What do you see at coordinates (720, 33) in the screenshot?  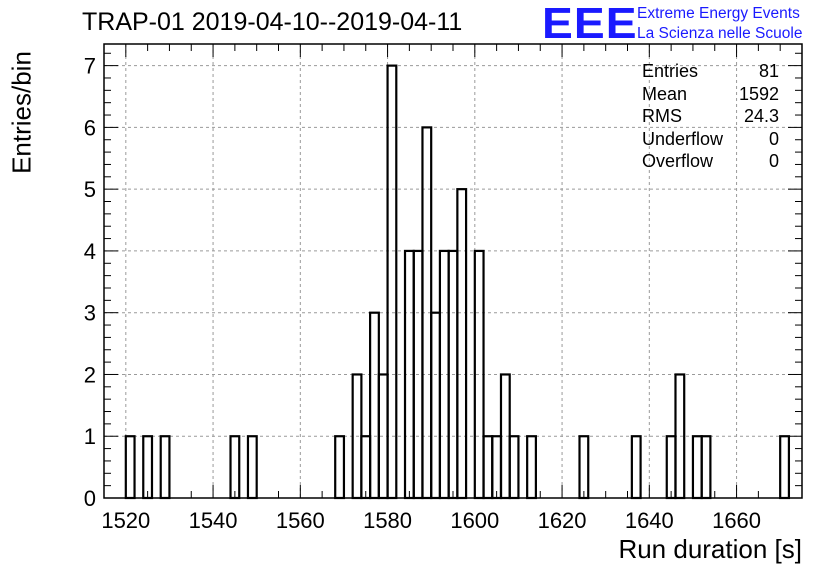 I see `logo-tagline-2: La Scienza nelle Scuole` at bounding box center [720, 33].